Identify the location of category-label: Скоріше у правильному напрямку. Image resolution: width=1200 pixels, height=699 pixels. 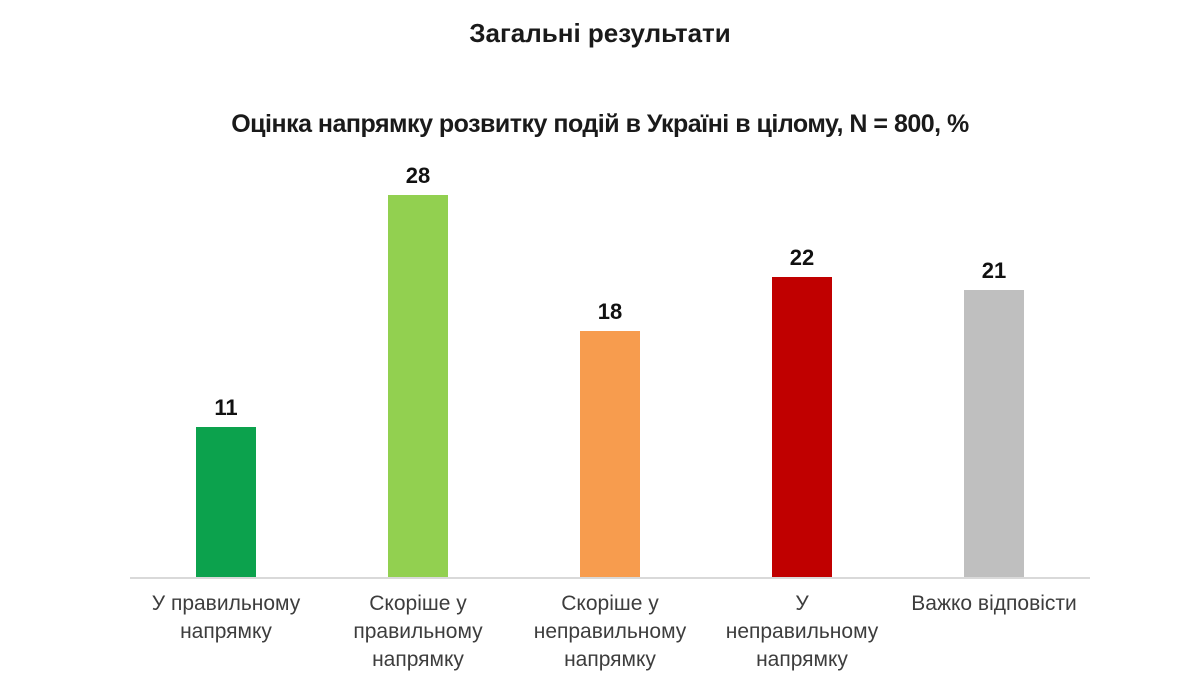
(418, 632).